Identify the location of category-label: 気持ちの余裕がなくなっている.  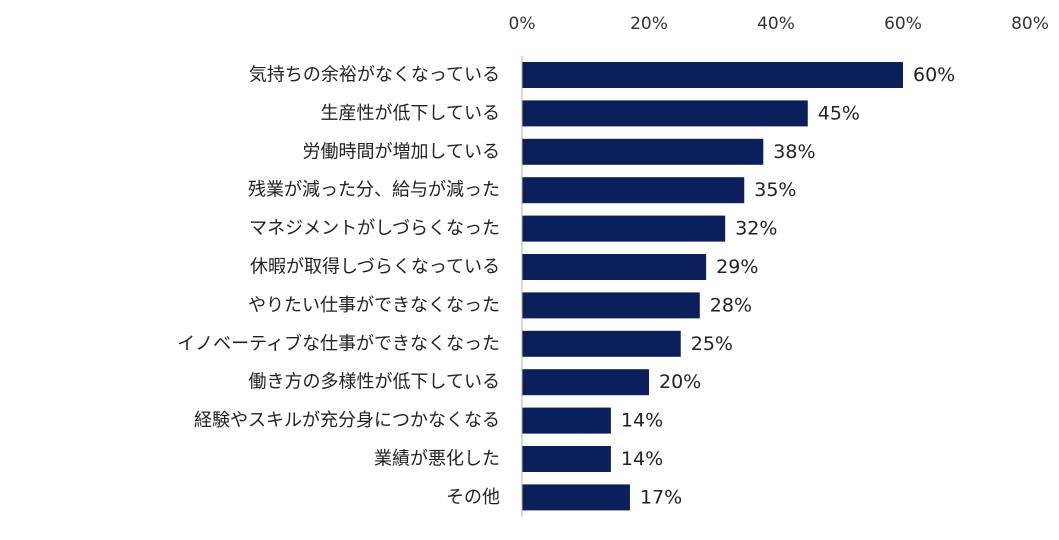
(374, 75).